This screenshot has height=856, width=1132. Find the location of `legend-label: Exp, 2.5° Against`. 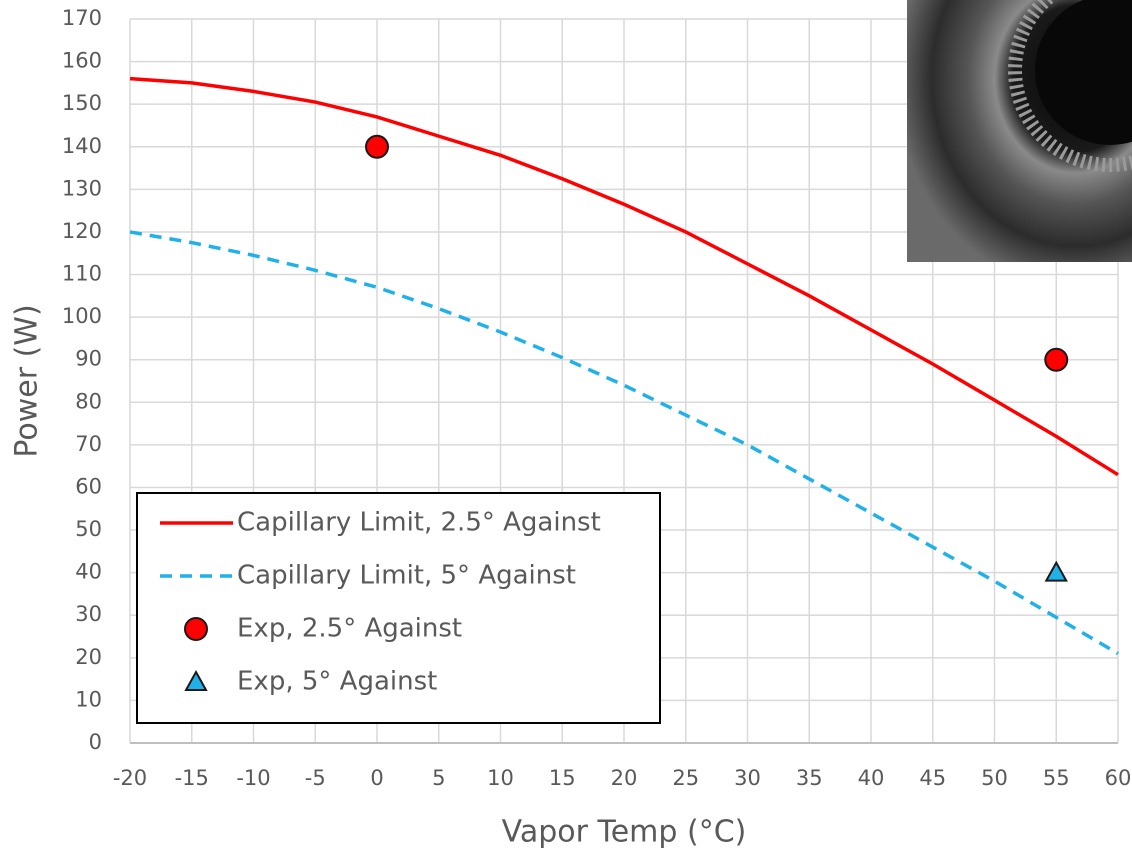

legend-label: Exp, 2.5° Against is located at coordinates (349, 629).